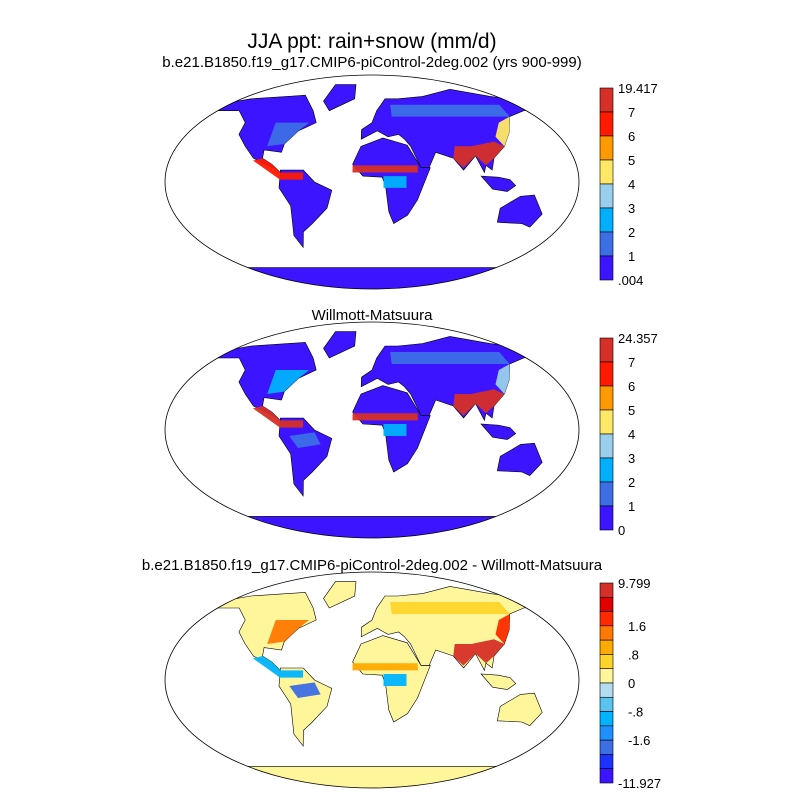 The height and width of the screenshot is (800, 800). I want to click on colorbar: 9.799 1.6 .8 0 -.8 -1.6 -11.927, so click(630, 683).